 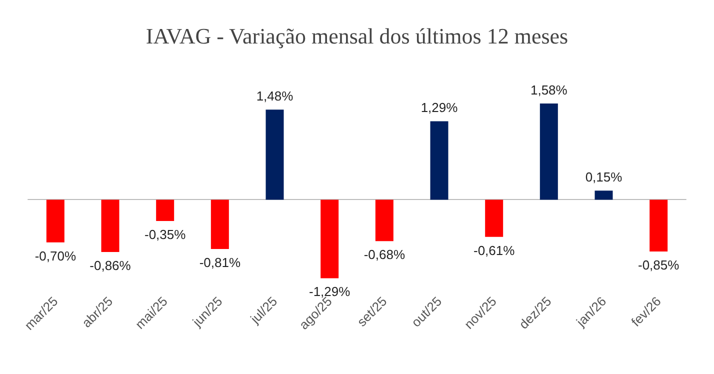 I want to click on chart-title: IAVAG - Variação mensal dos últimos 12 meses, so click(x=357, y=36).